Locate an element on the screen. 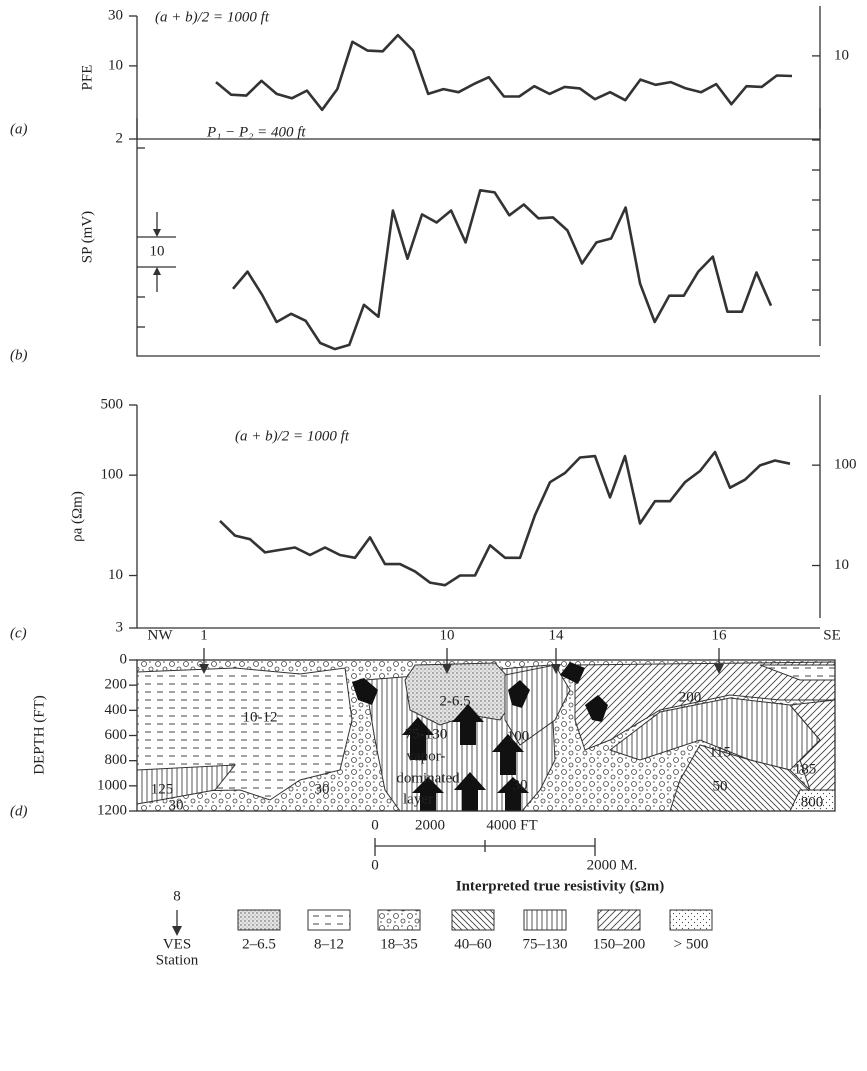  panel-label: (d) is located at coordinates (19, 811).